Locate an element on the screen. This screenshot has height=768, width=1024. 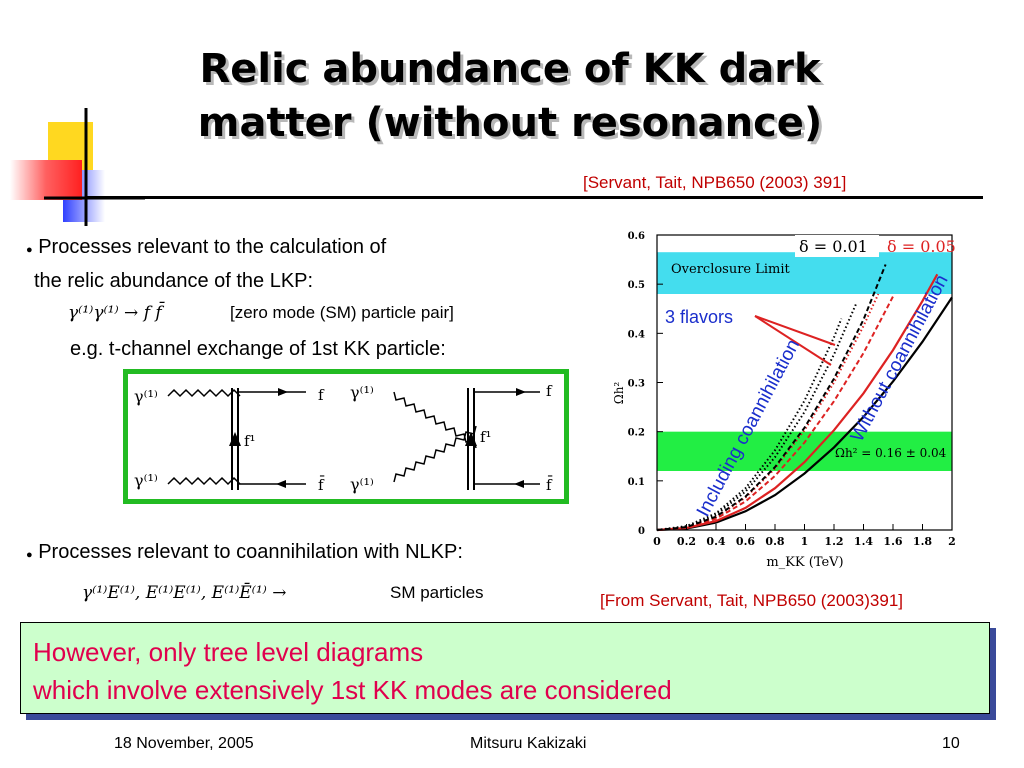
y-tick-label: 0.6 is located at coordinates (636, 236).